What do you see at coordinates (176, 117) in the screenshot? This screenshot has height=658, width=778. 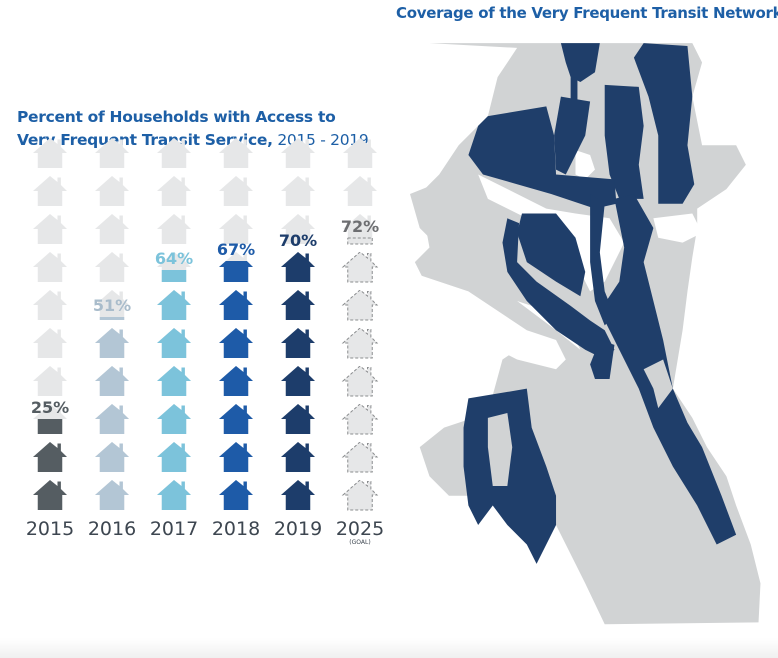 I see `chart-title-line1: Percent of Households with Access to` at bounding box center [176, 117].